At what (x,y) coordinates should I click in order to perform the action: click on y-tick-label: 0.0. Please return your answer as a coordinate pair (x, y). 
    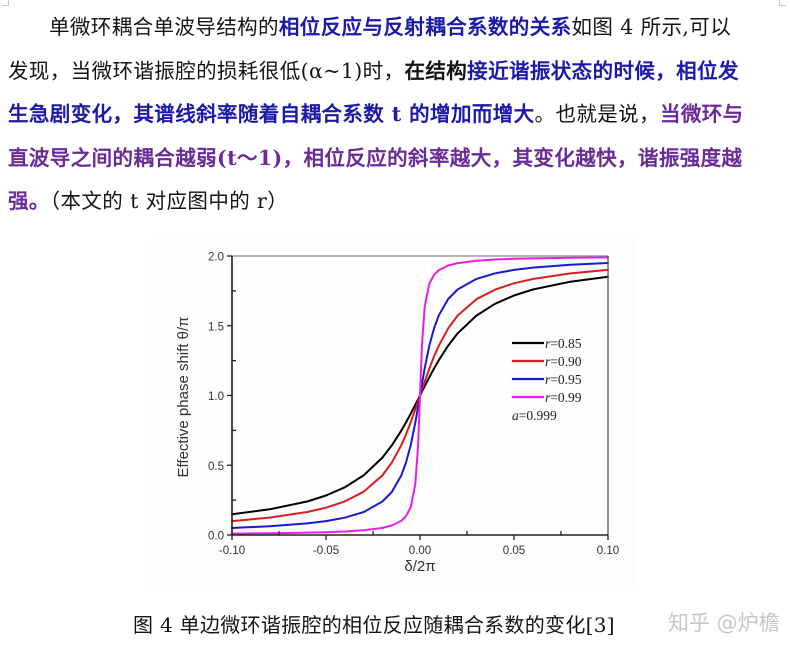
    Looking at the image, I should click on (216, 537).